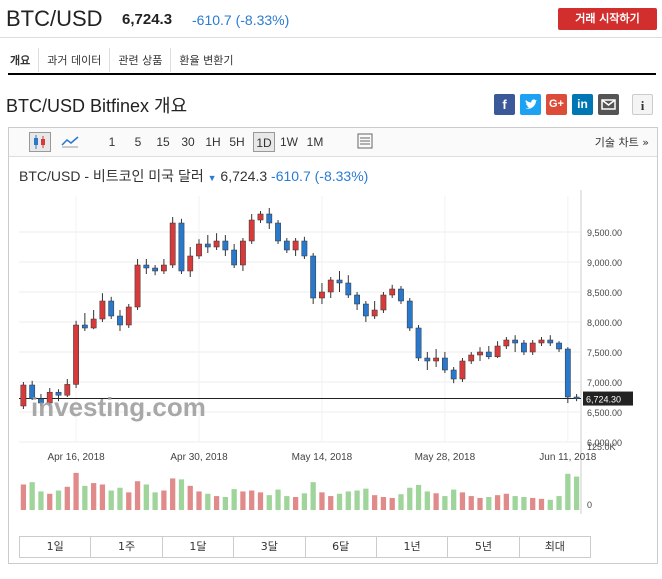  What do you see at coordinates (530, 104) in the screenshot?
I see `twitter-icon` at bounding box center [530, 104].